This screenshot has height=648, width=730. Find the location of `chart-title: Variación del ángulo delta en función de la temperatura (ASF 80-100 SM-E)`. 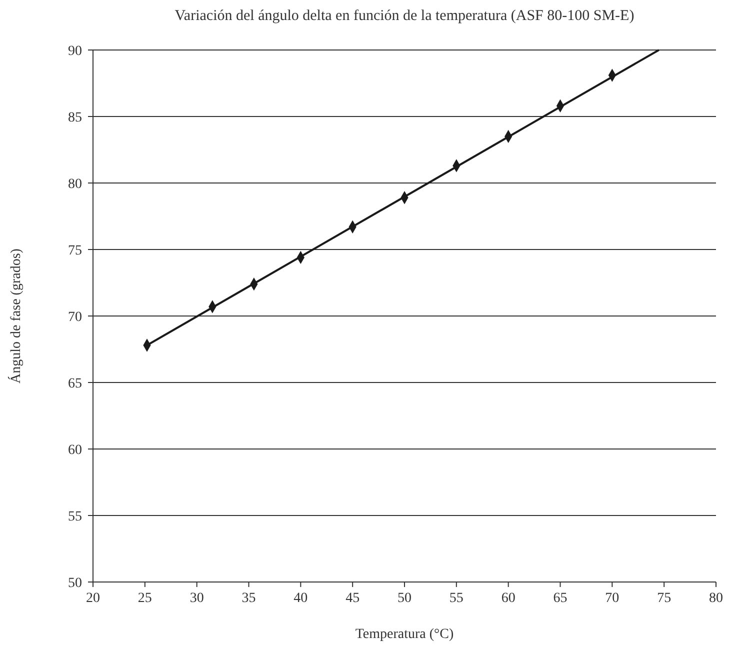

chart-title: Variación del ángulo delta en función de la temperatura (ASF 80-100 SM-E) is located at coordinates (404, 16).